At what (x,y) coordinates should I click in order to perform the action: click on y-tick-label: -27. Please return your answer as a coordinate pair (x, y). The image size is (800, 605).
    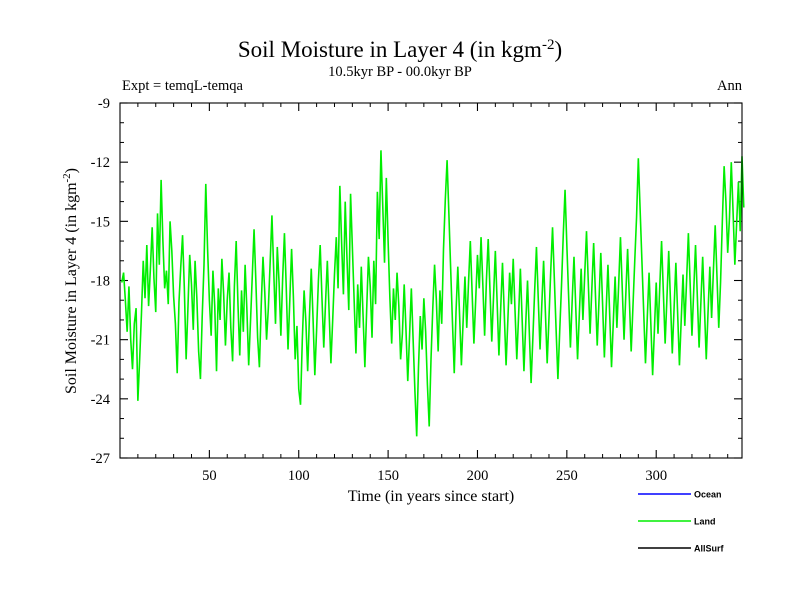
    Looking at the image, I should click on (100, 459).